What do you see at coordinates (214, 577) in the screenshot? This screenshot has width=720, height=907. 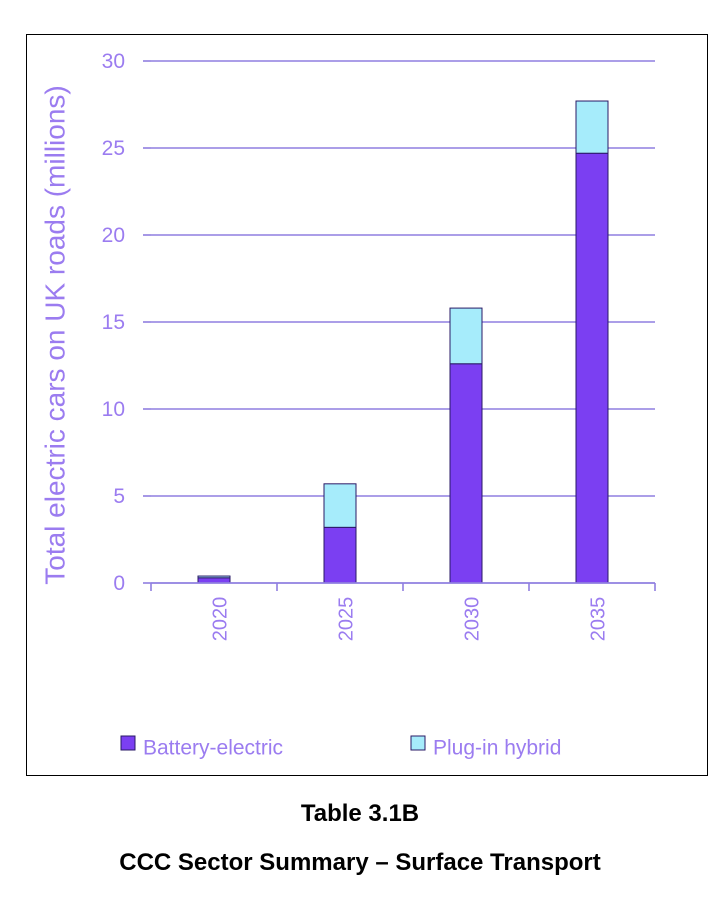 I see `bar-plug-in-hybrid-2020` at bounding box center [214, 577].